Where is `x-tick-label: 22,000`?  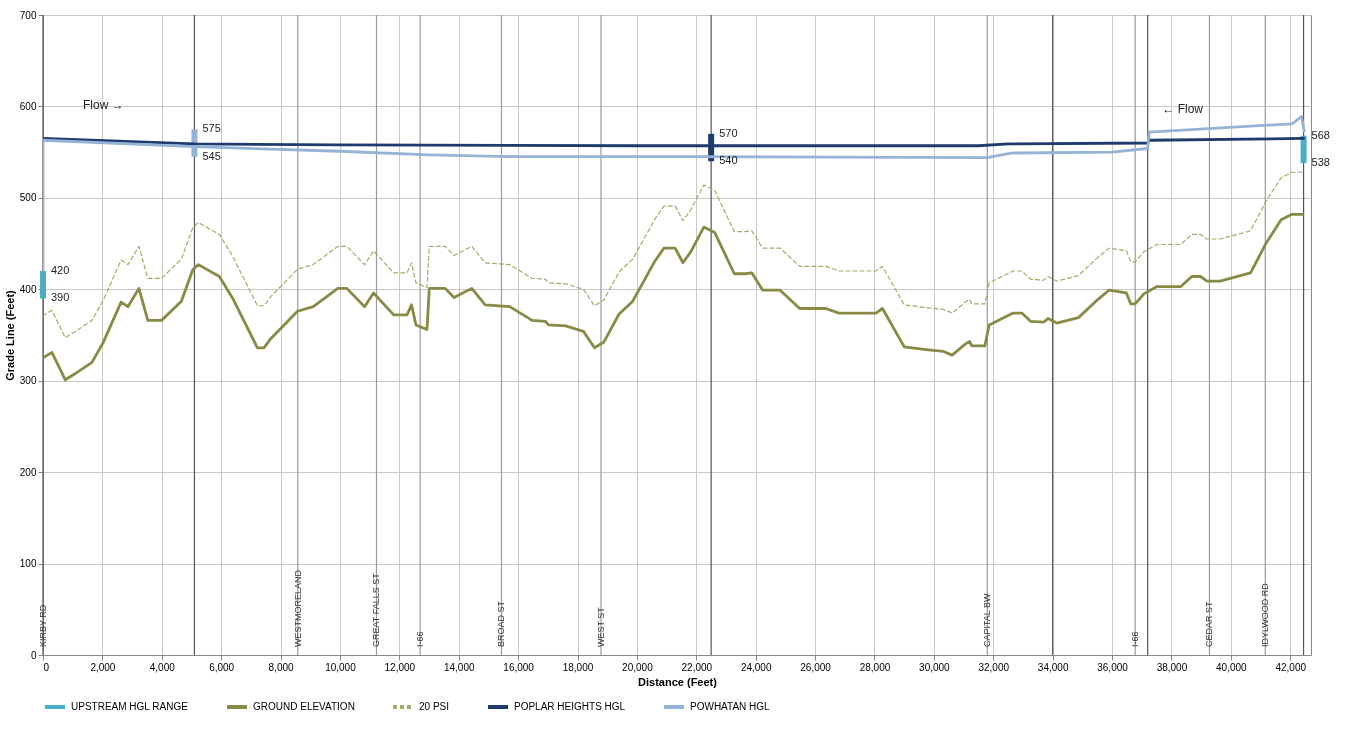 x-tick-label: 22,000 is located at coordinates (697, 667).